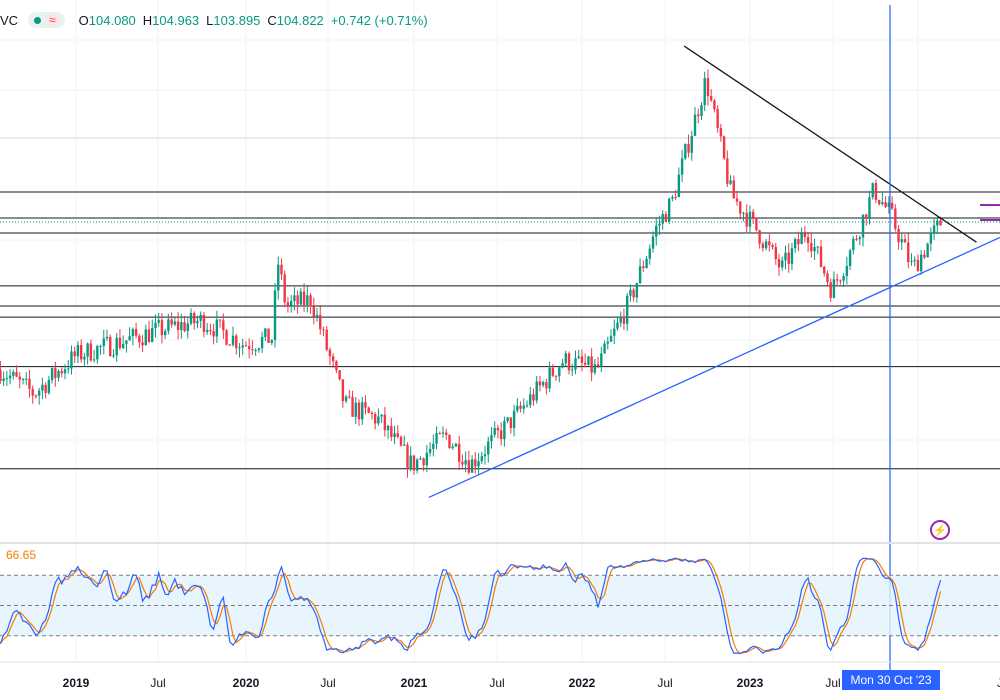 This screenshot has height=700, width=1000. I want to click on status-pill: ≈, so click(46, 20).